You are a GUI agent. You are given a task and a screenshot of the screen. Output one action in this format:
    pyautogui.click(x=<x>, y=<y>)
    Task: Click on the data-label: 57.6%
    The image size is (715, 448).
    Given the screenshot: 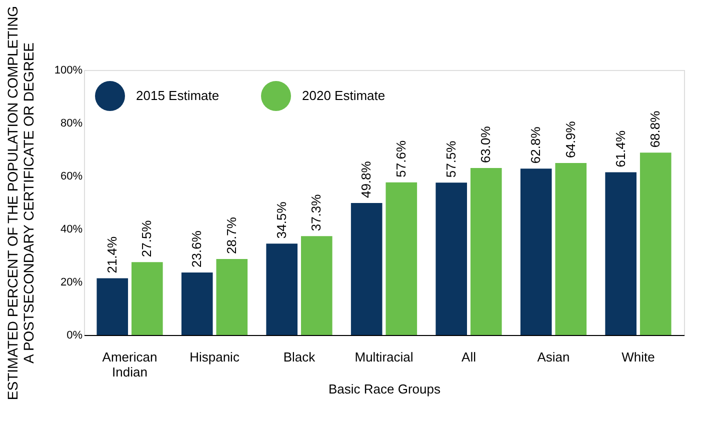 What is the action you would take?
    pyautogui.click(x=400, y=159)
    